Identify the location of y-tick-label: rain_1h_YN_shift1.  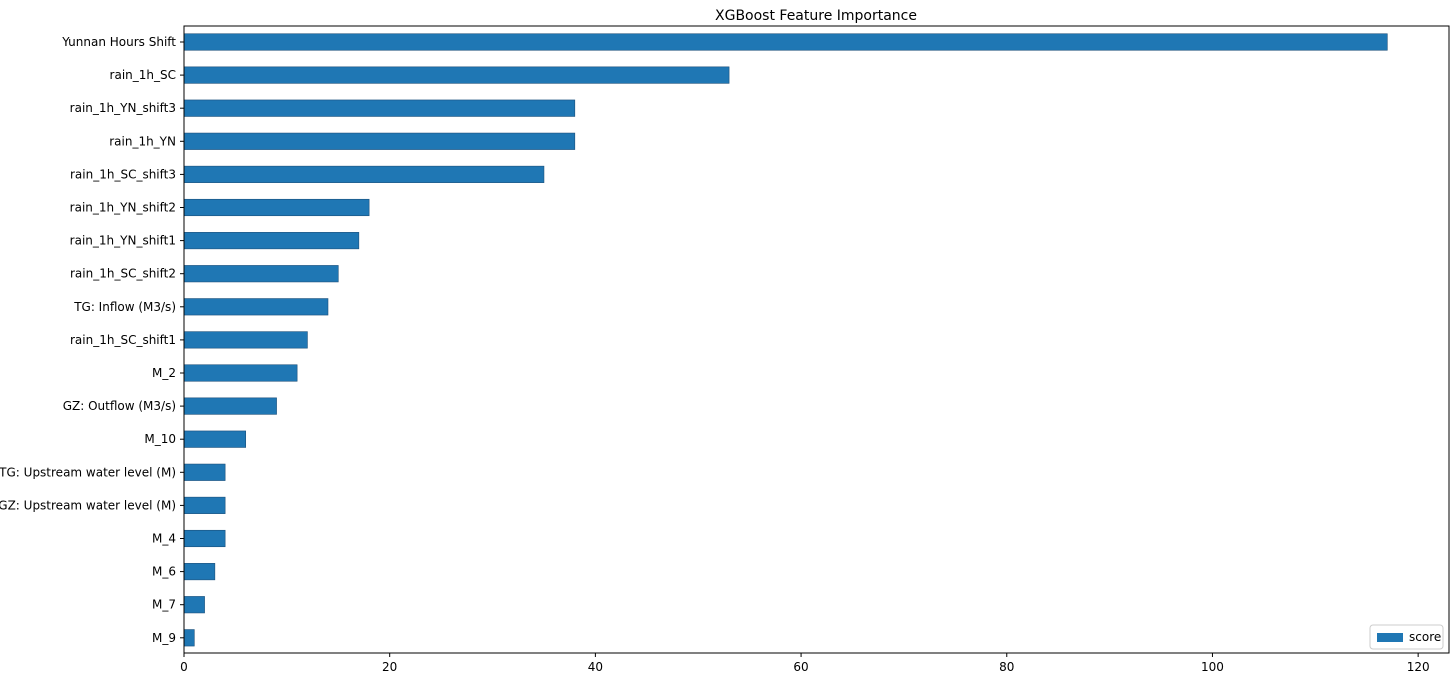
(123, 241).